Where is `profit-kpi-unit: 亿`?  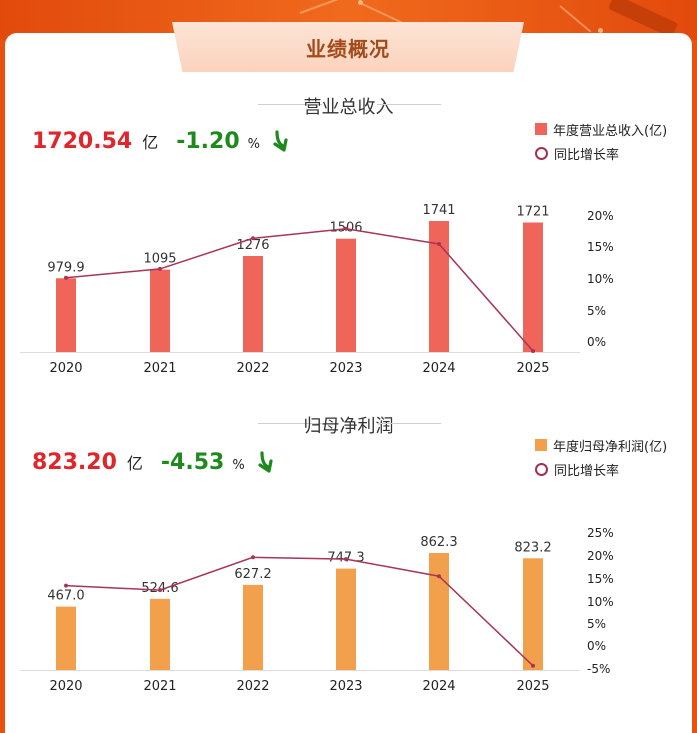 profit-kpi-unit: 亿 is located at coordinates (134, 463).